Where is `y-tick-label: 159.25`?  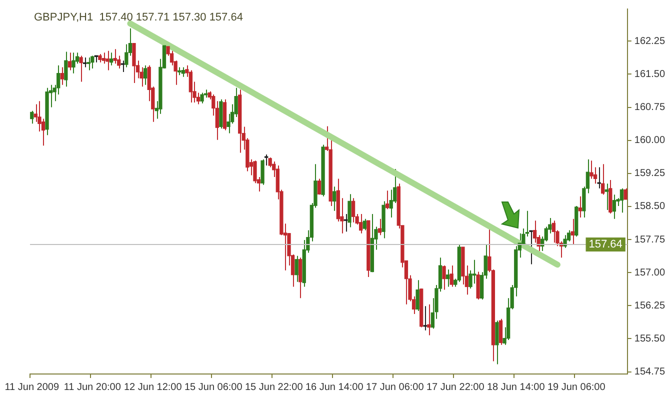 y-tick-label: 159.25 is located at coordinates (650, 174).